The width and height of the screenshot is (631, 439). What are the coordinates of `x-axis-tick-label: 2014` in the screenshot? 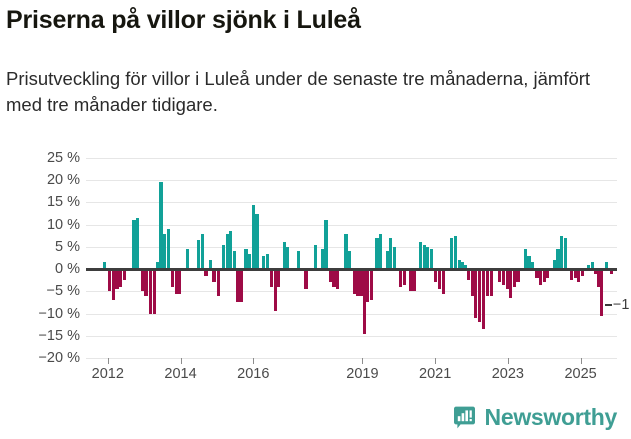 It's located at (180, 374).